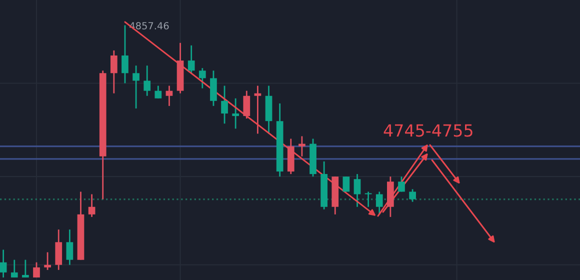 The width and height of the screenshot is (580, 280). I want to click on annotation: 4857.46, so click(149, 26).